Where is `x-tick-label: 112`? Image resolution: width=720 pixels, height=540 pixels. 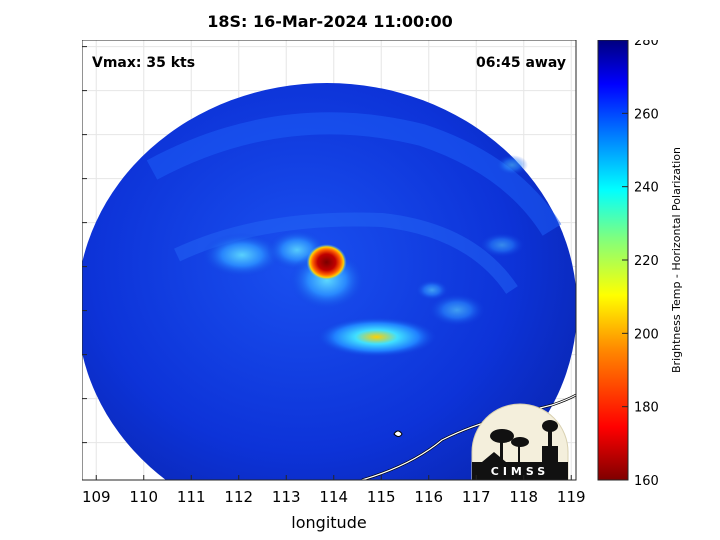 x-tick-label: 112 is located at coordinates (238, 497).